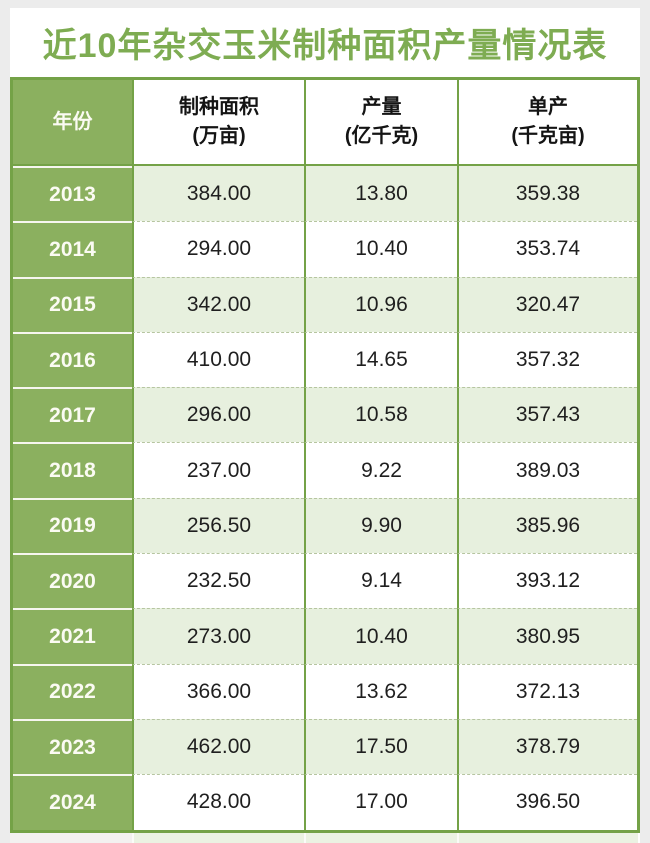 This screenshot has height=843, width=650. Describe the element at coordinates (547, 304) in the screenshot. I see `unit-yield-cell: 320.47` at that location.